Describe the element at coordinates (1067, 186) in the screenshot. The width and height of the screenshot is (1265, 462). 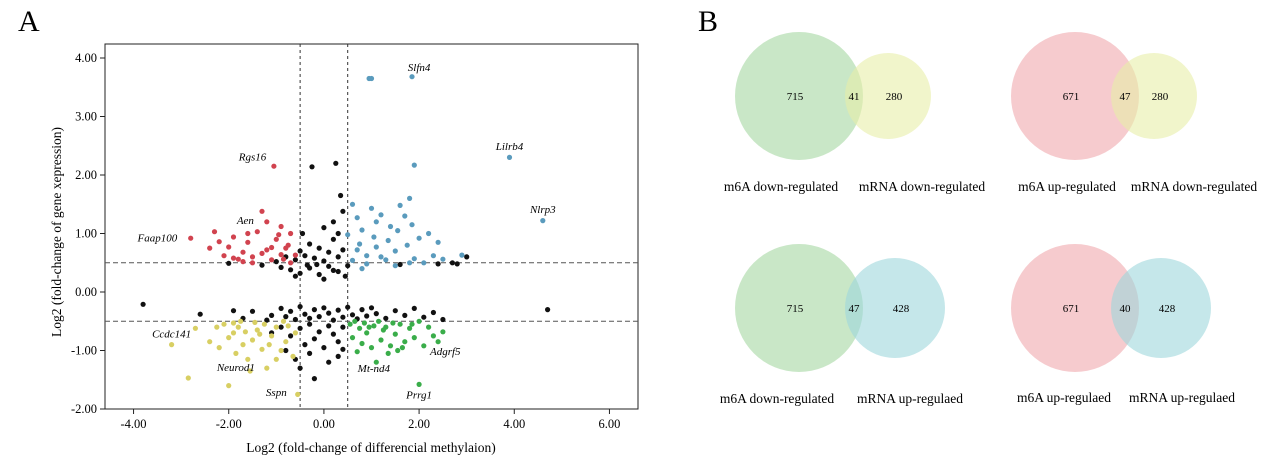
I see `venn-left-label: m6A up-regulated` at that location.